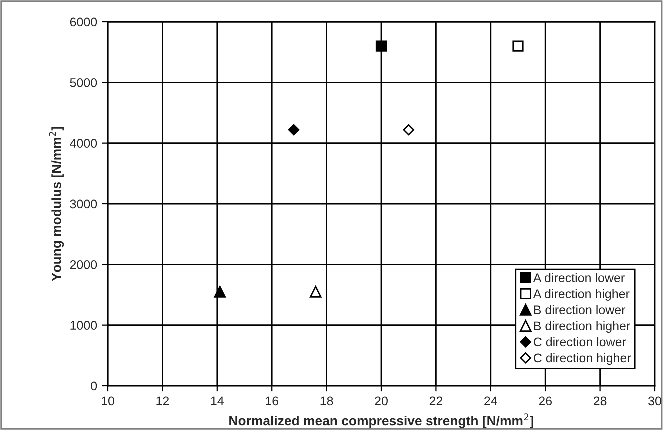 This screenshot has height=430, width=664. What do you see at coordinates (84, 83) in the screenshot?
I see `y-tick-label: 5000` at bounding box center [84, 83].